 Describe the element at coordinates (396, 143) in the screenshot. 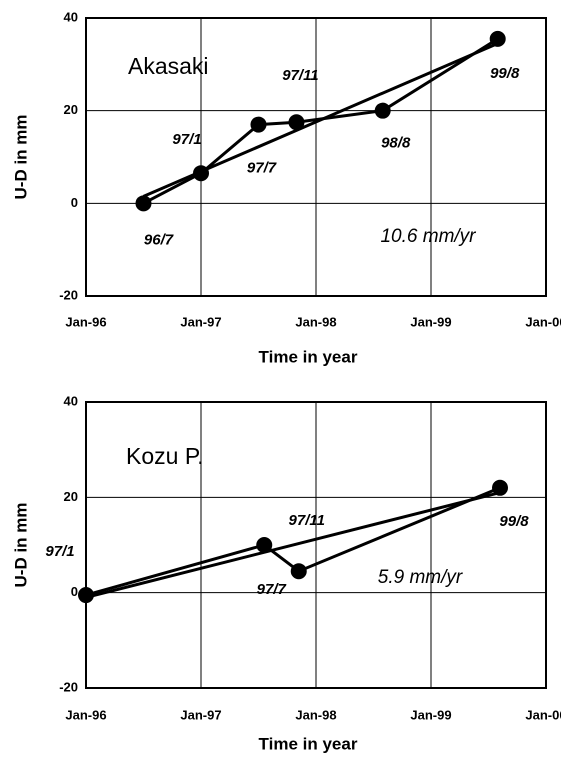

I see `point-label: 98/8` at that location.